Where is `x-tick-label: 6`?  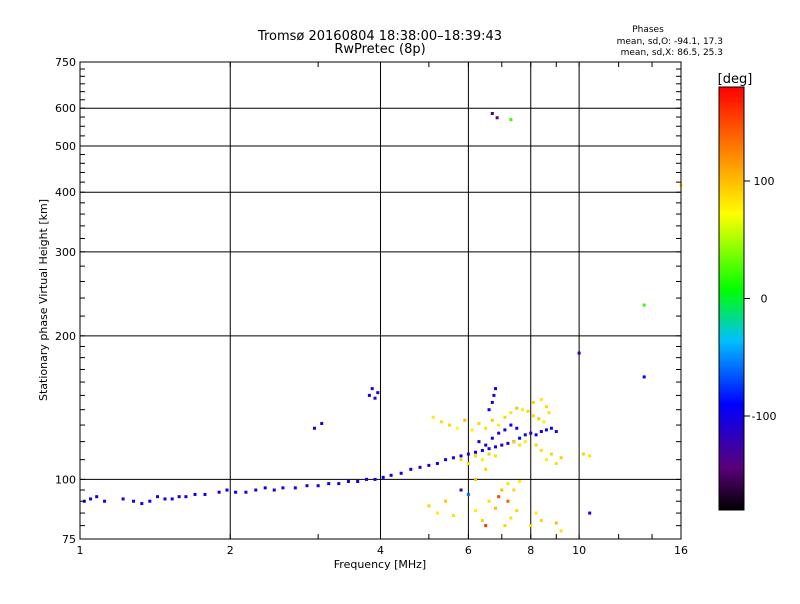
x-tick-label: 6 is located at coordinates (468, 550).